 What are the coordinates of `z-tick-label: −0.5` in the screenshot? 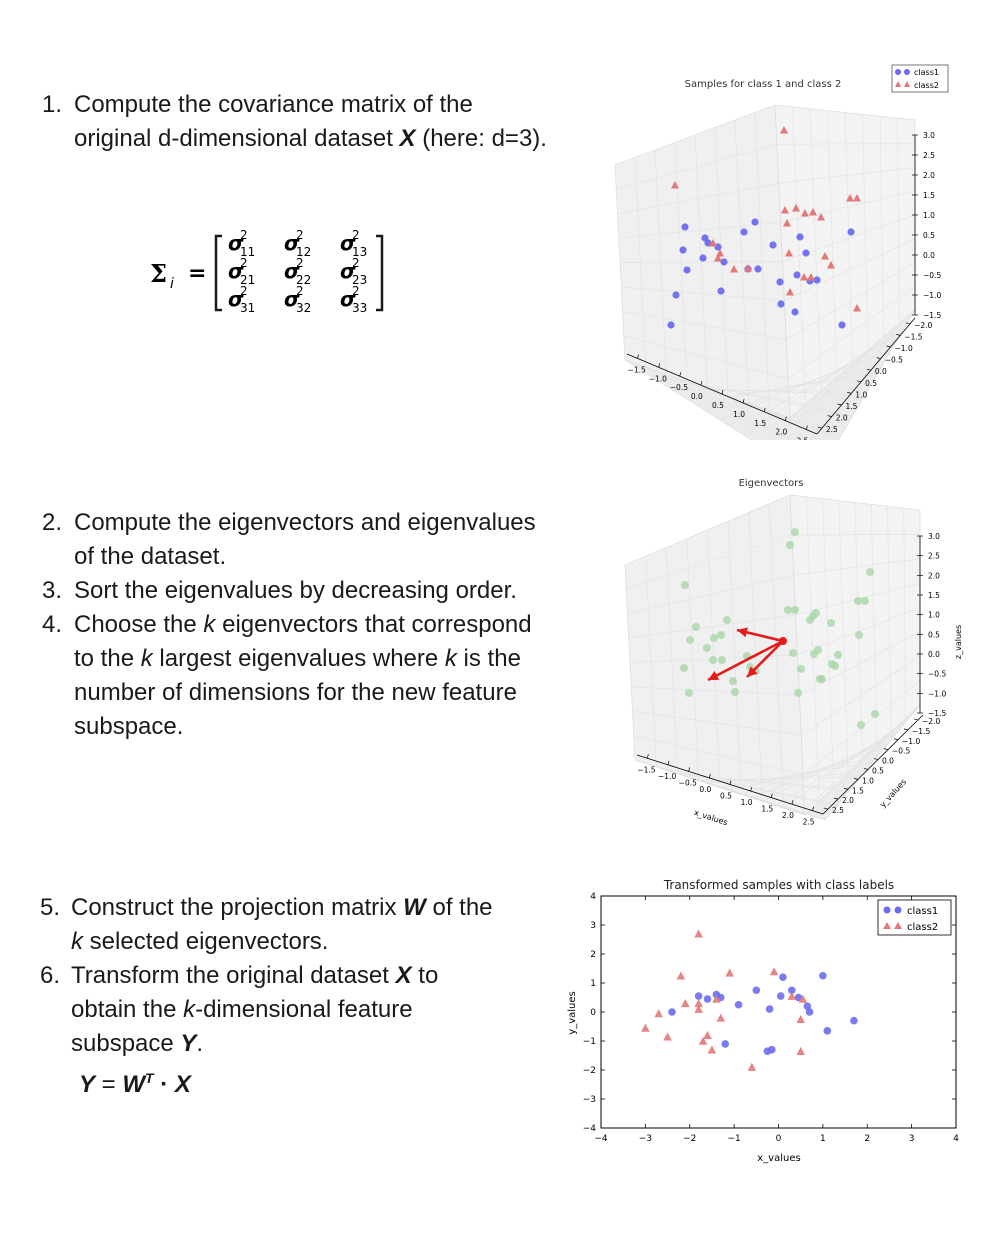 It's located at (937, 674).